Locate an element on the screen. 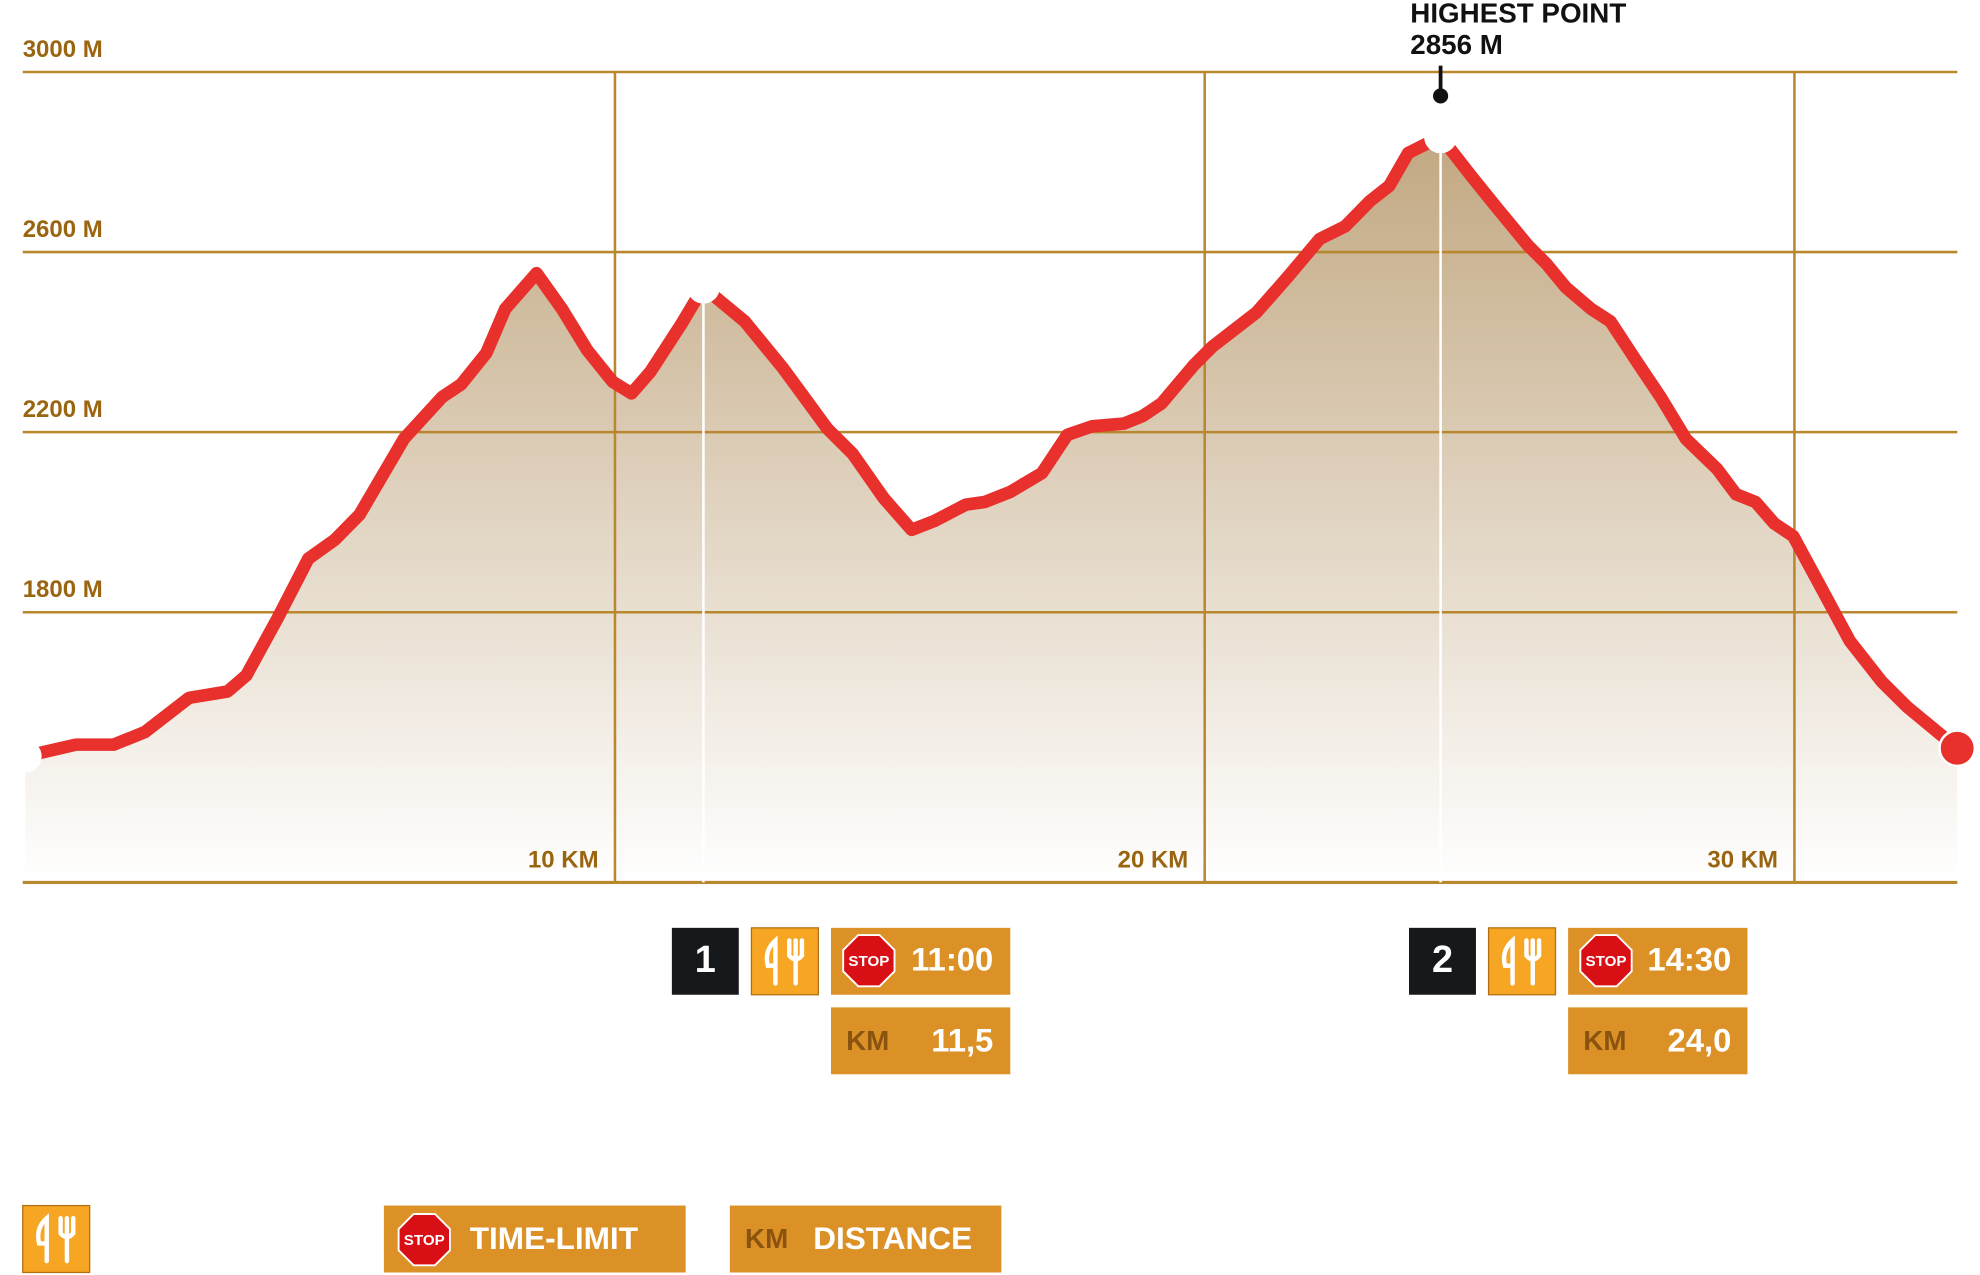  legend-distance: DISTANCE is located at coordinates (892, 1238).